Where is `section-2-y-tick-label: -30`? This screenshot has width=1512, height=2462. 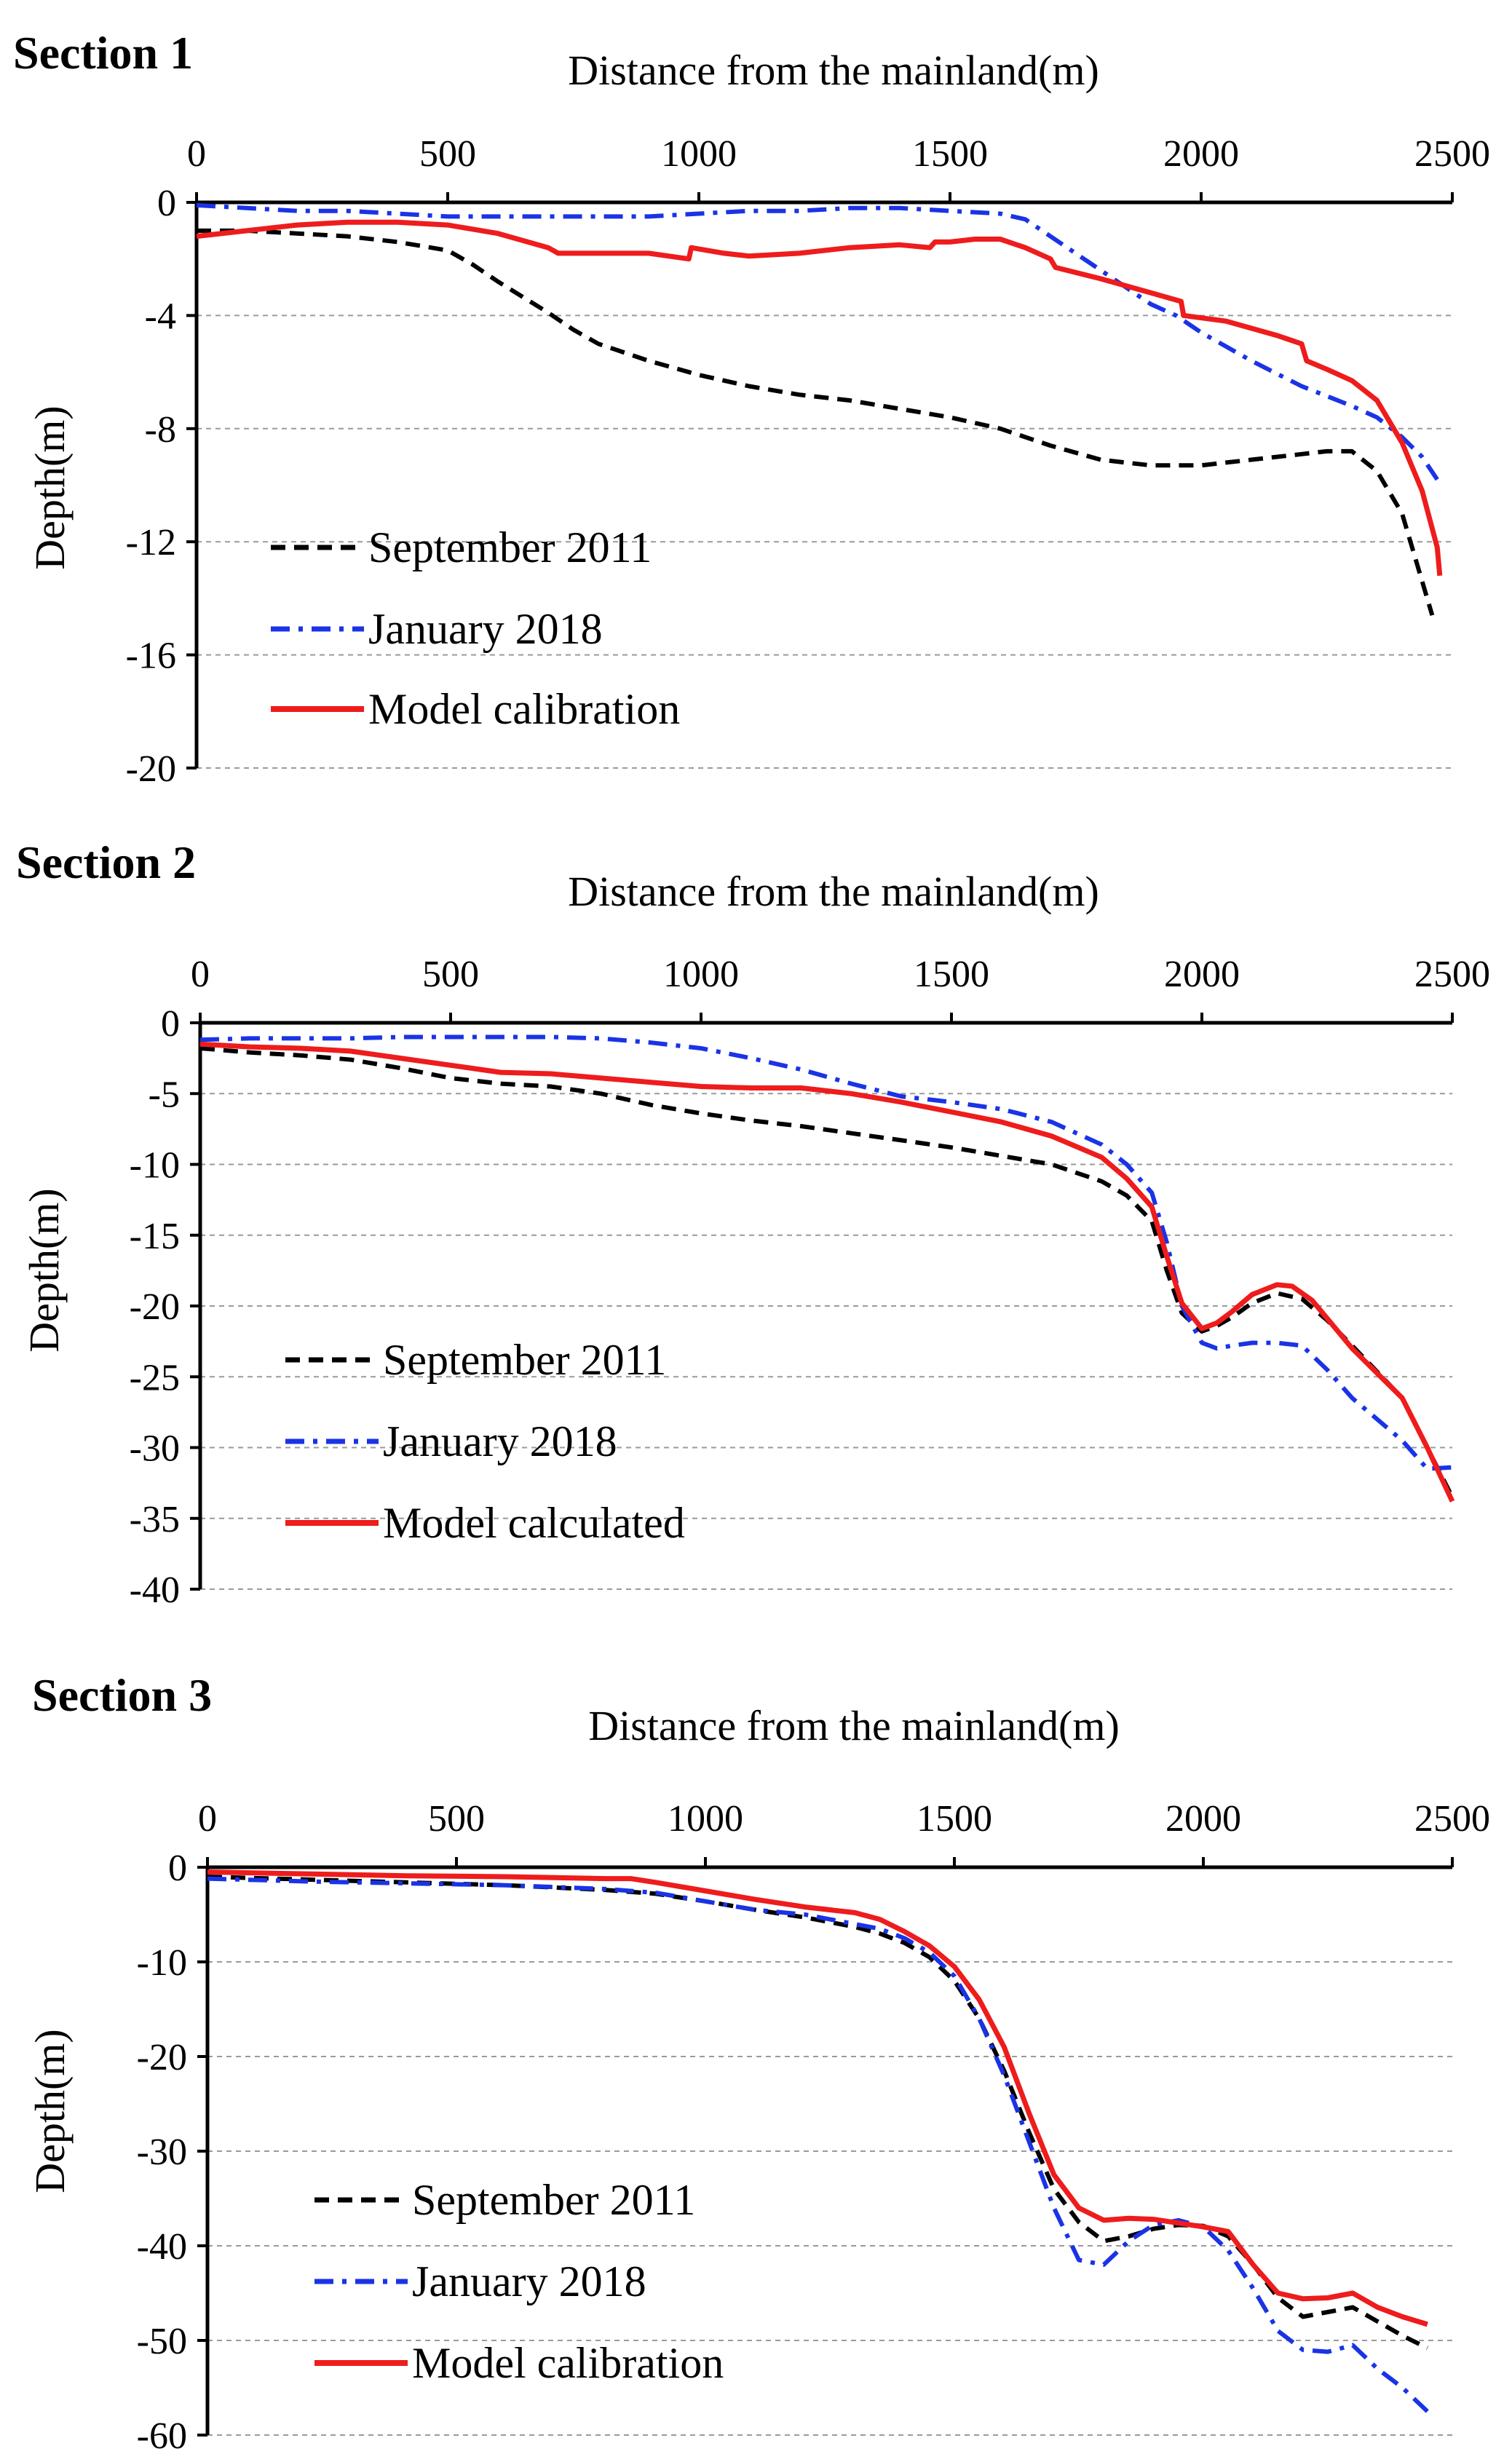 section-2-y-tick-label: -30 is located at coordinates (155, 1449).